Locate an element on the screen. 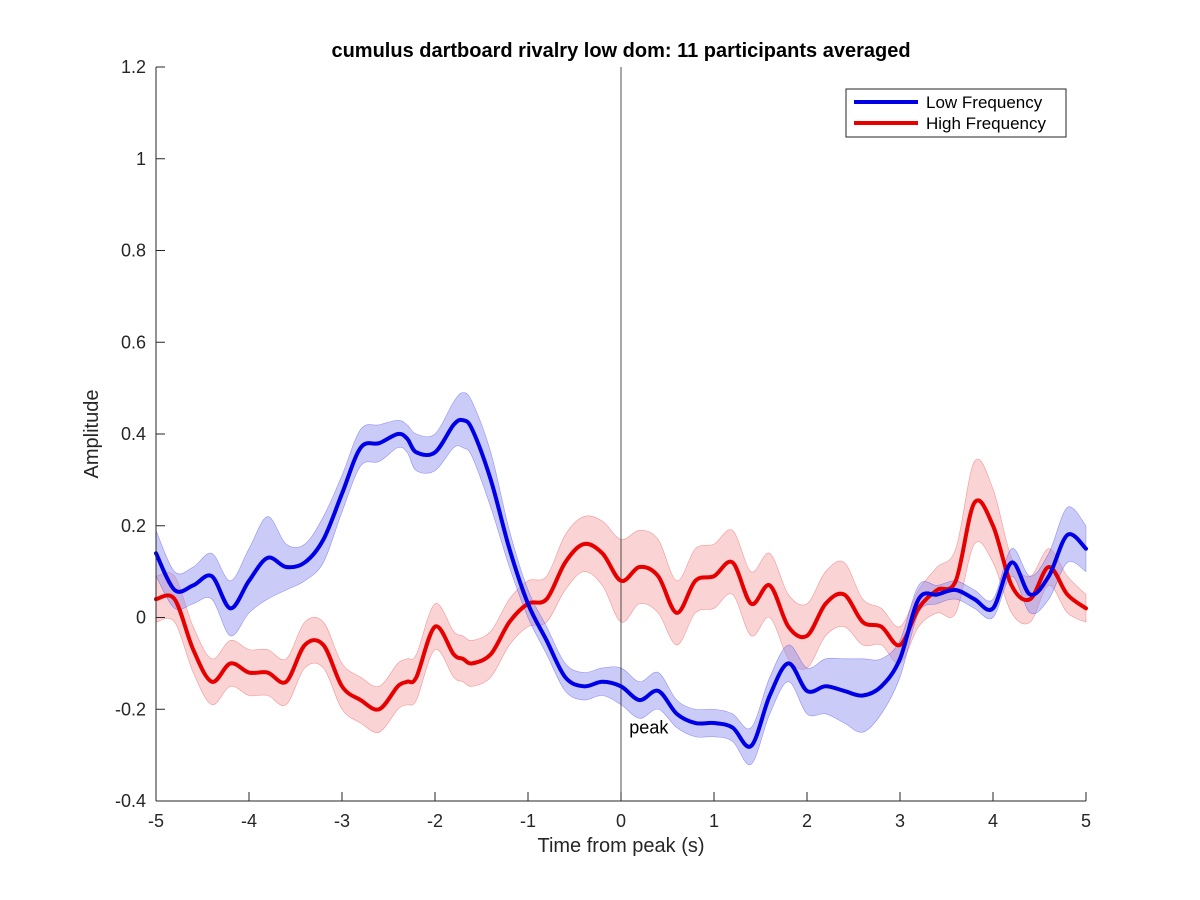  x-tick-label: 3 is located at coordinates (900, 821).